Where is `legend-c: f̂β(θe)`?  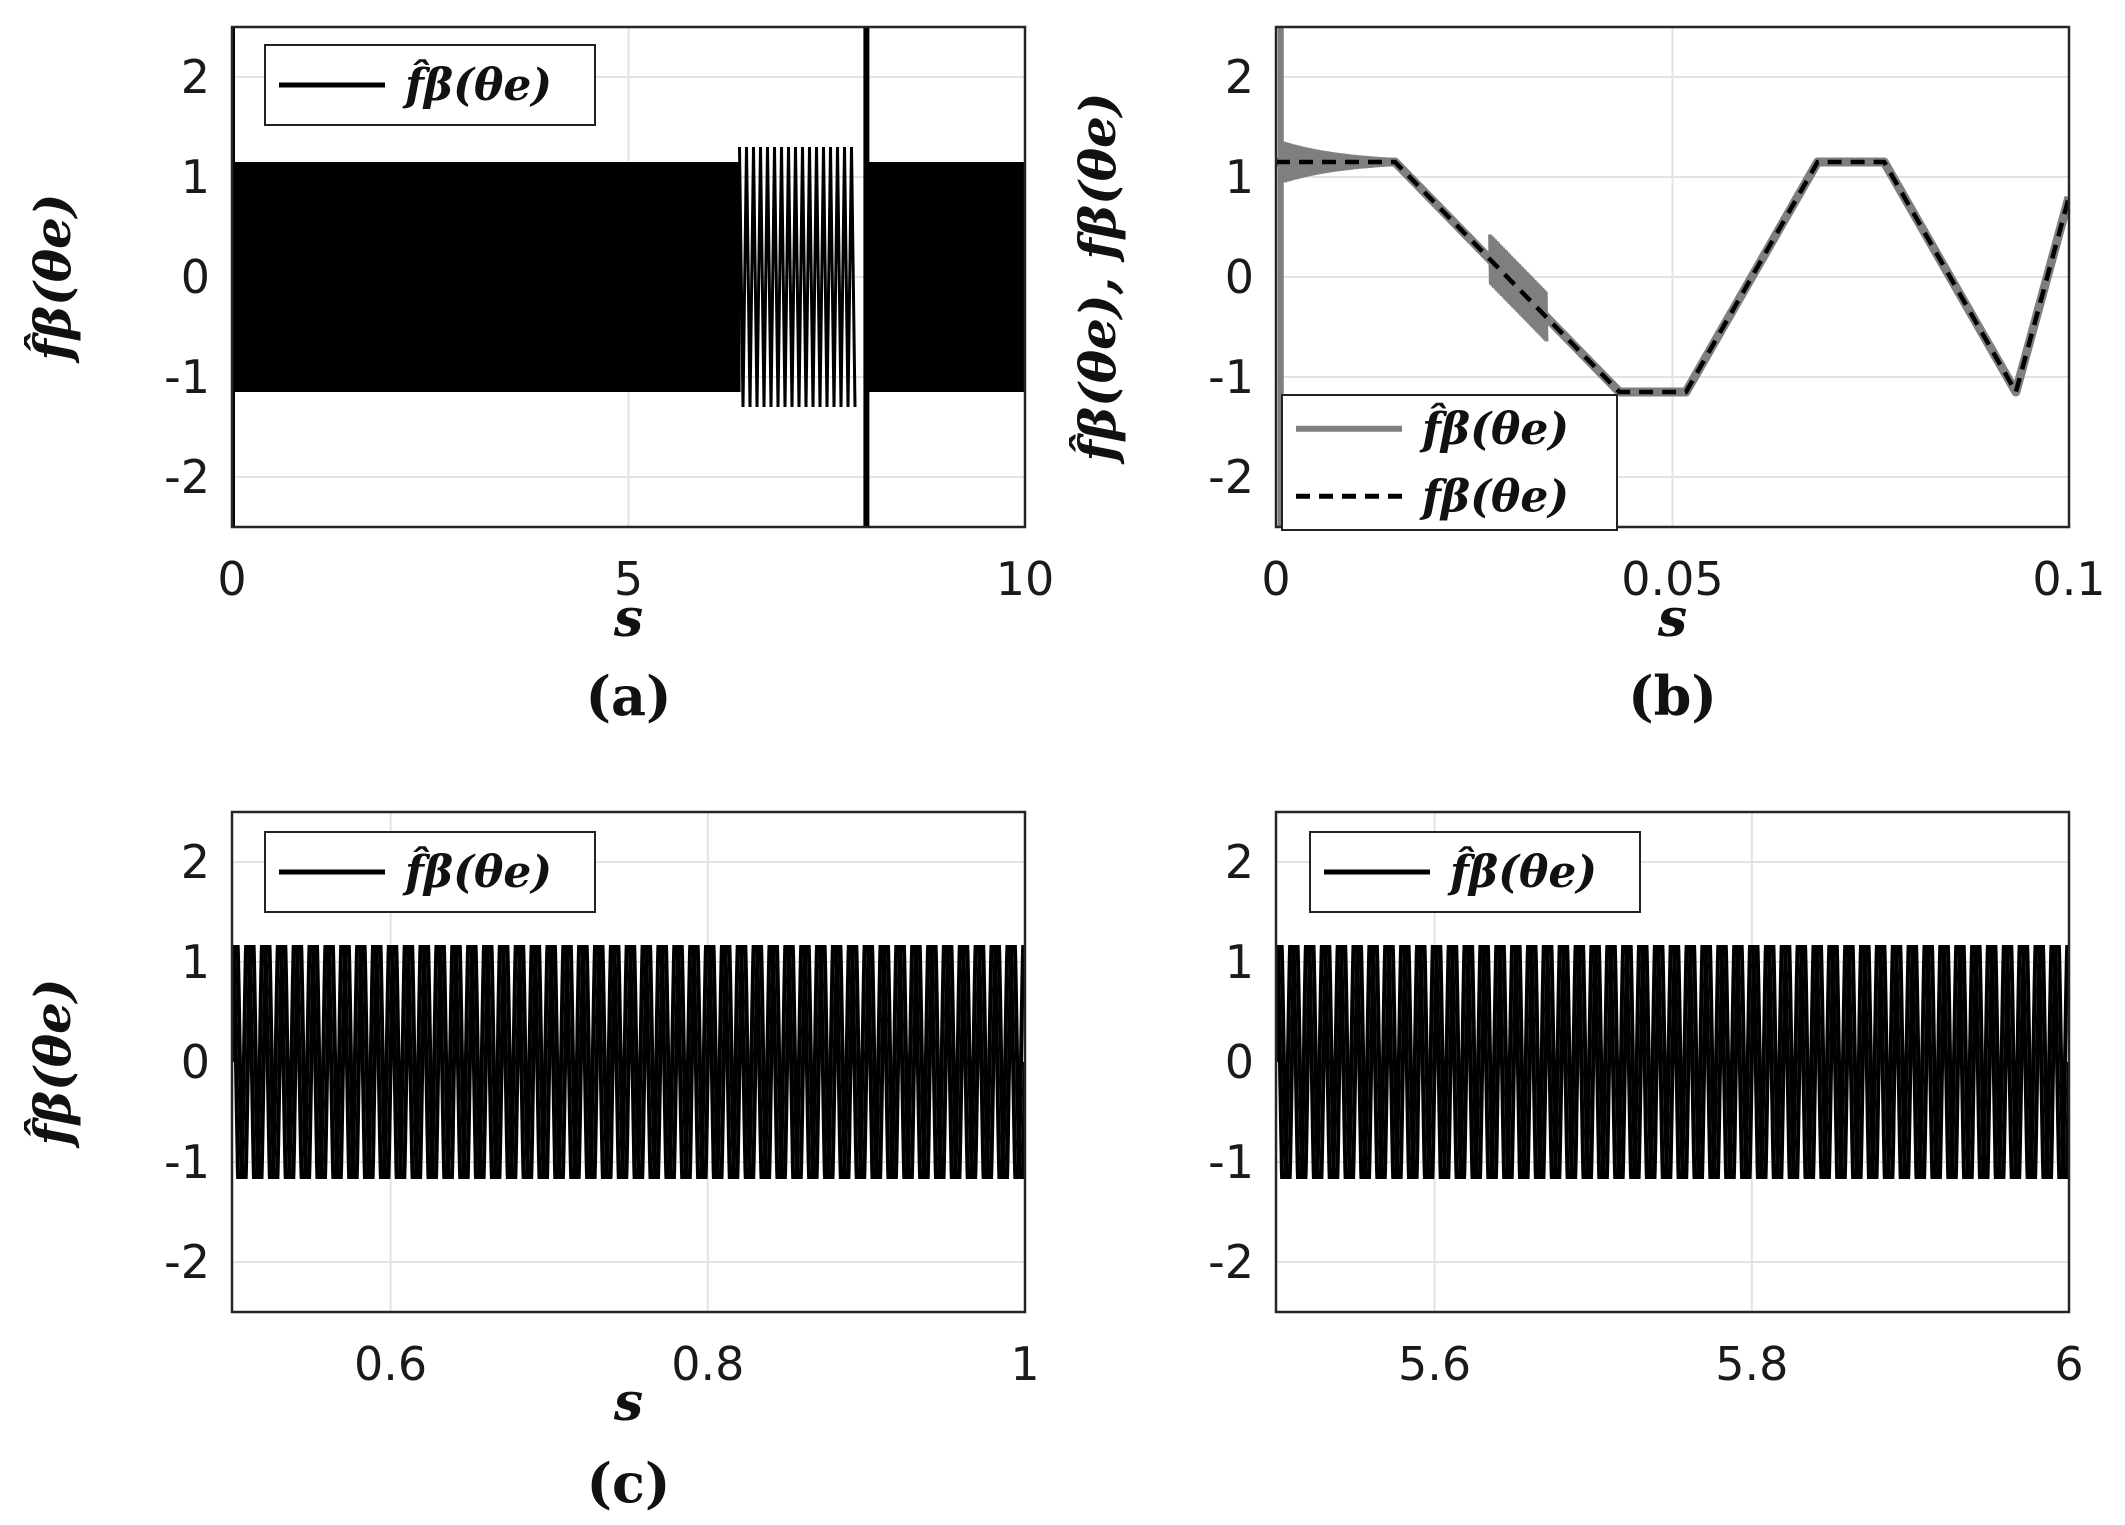
legend-c: f̂β(θe) is located at coordinates (430, 872).